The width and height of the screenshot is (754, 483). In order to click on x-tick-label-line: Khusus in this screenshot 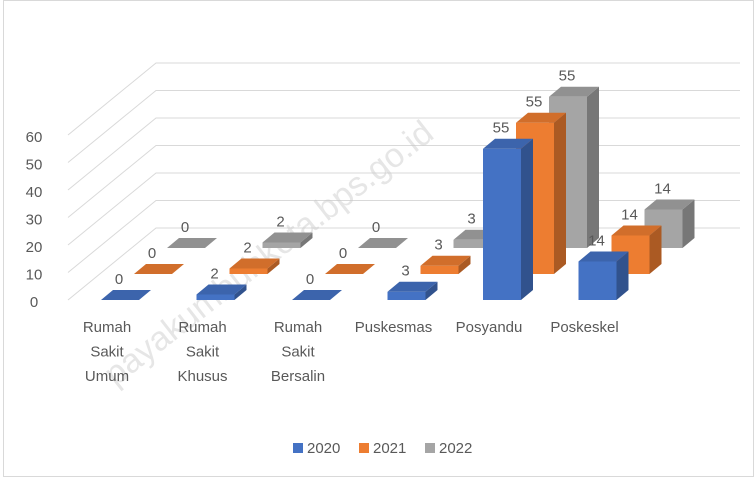, I will do `click(202, 376)`.